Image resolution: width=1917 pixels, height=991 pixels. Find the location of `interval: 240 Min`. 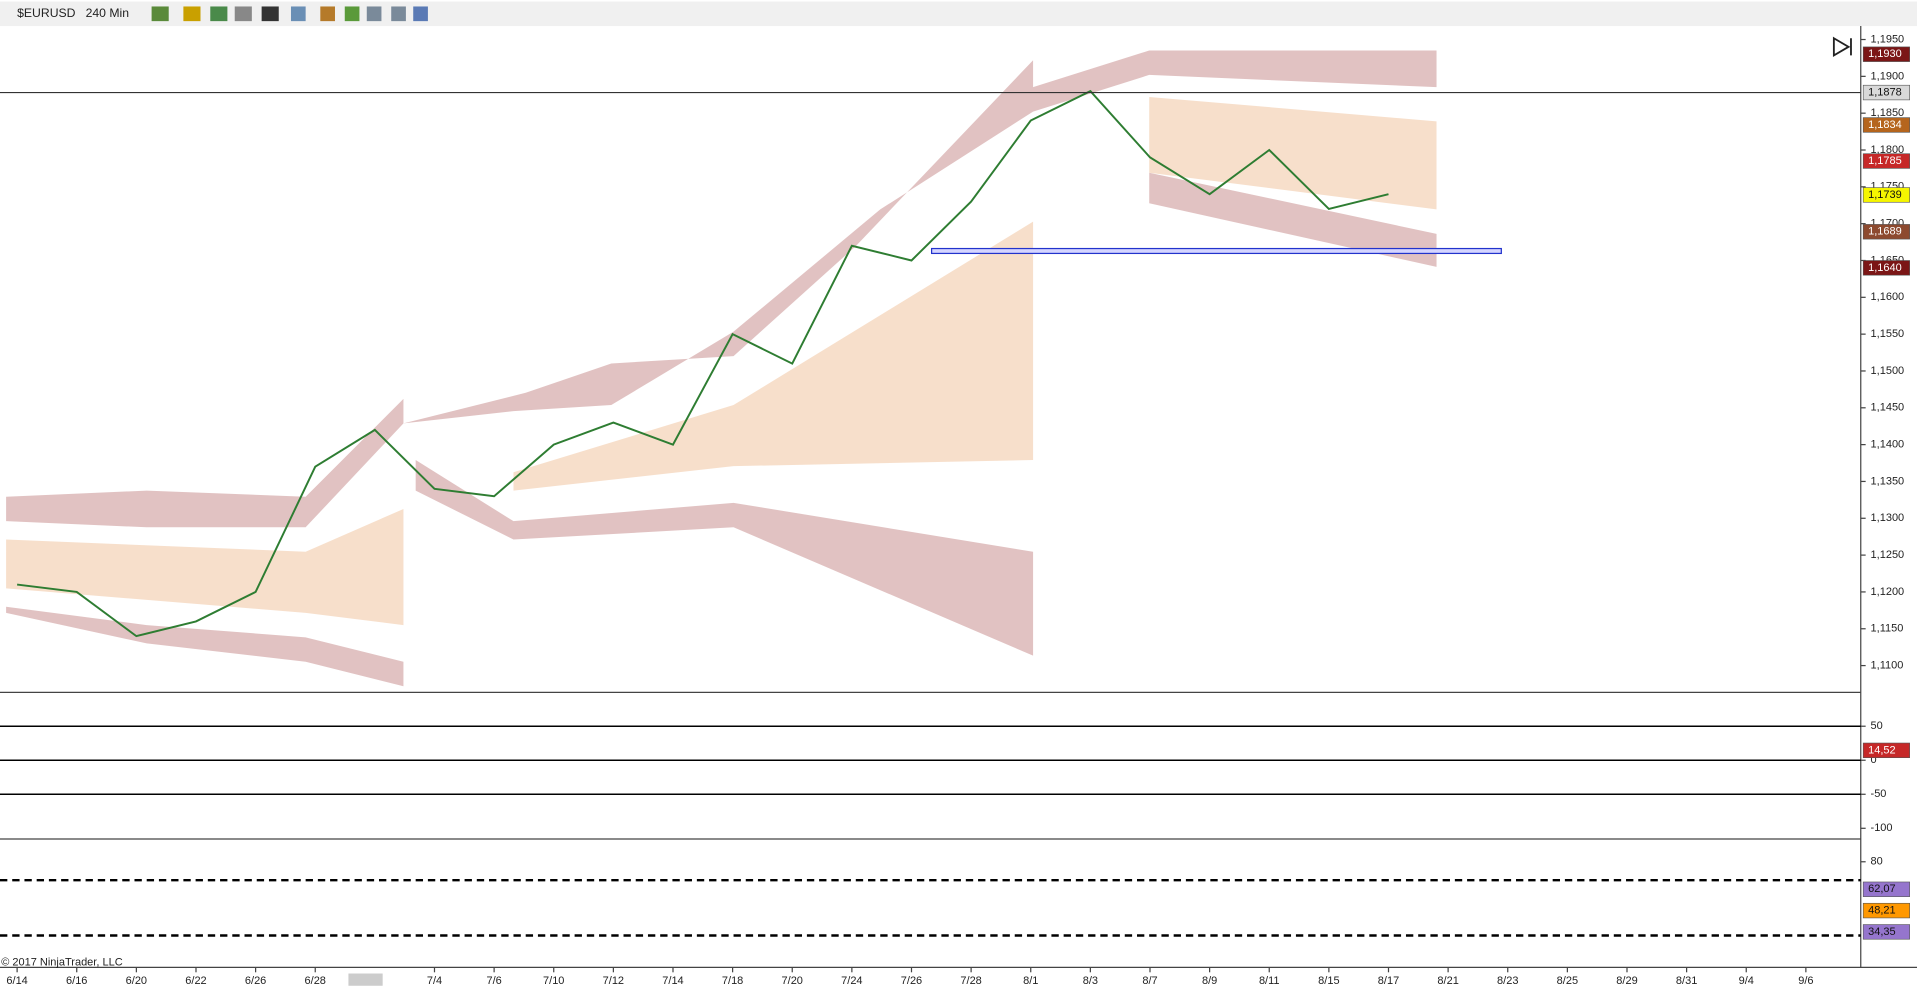

interval: 240 Min is located at coordinates (107, 13).